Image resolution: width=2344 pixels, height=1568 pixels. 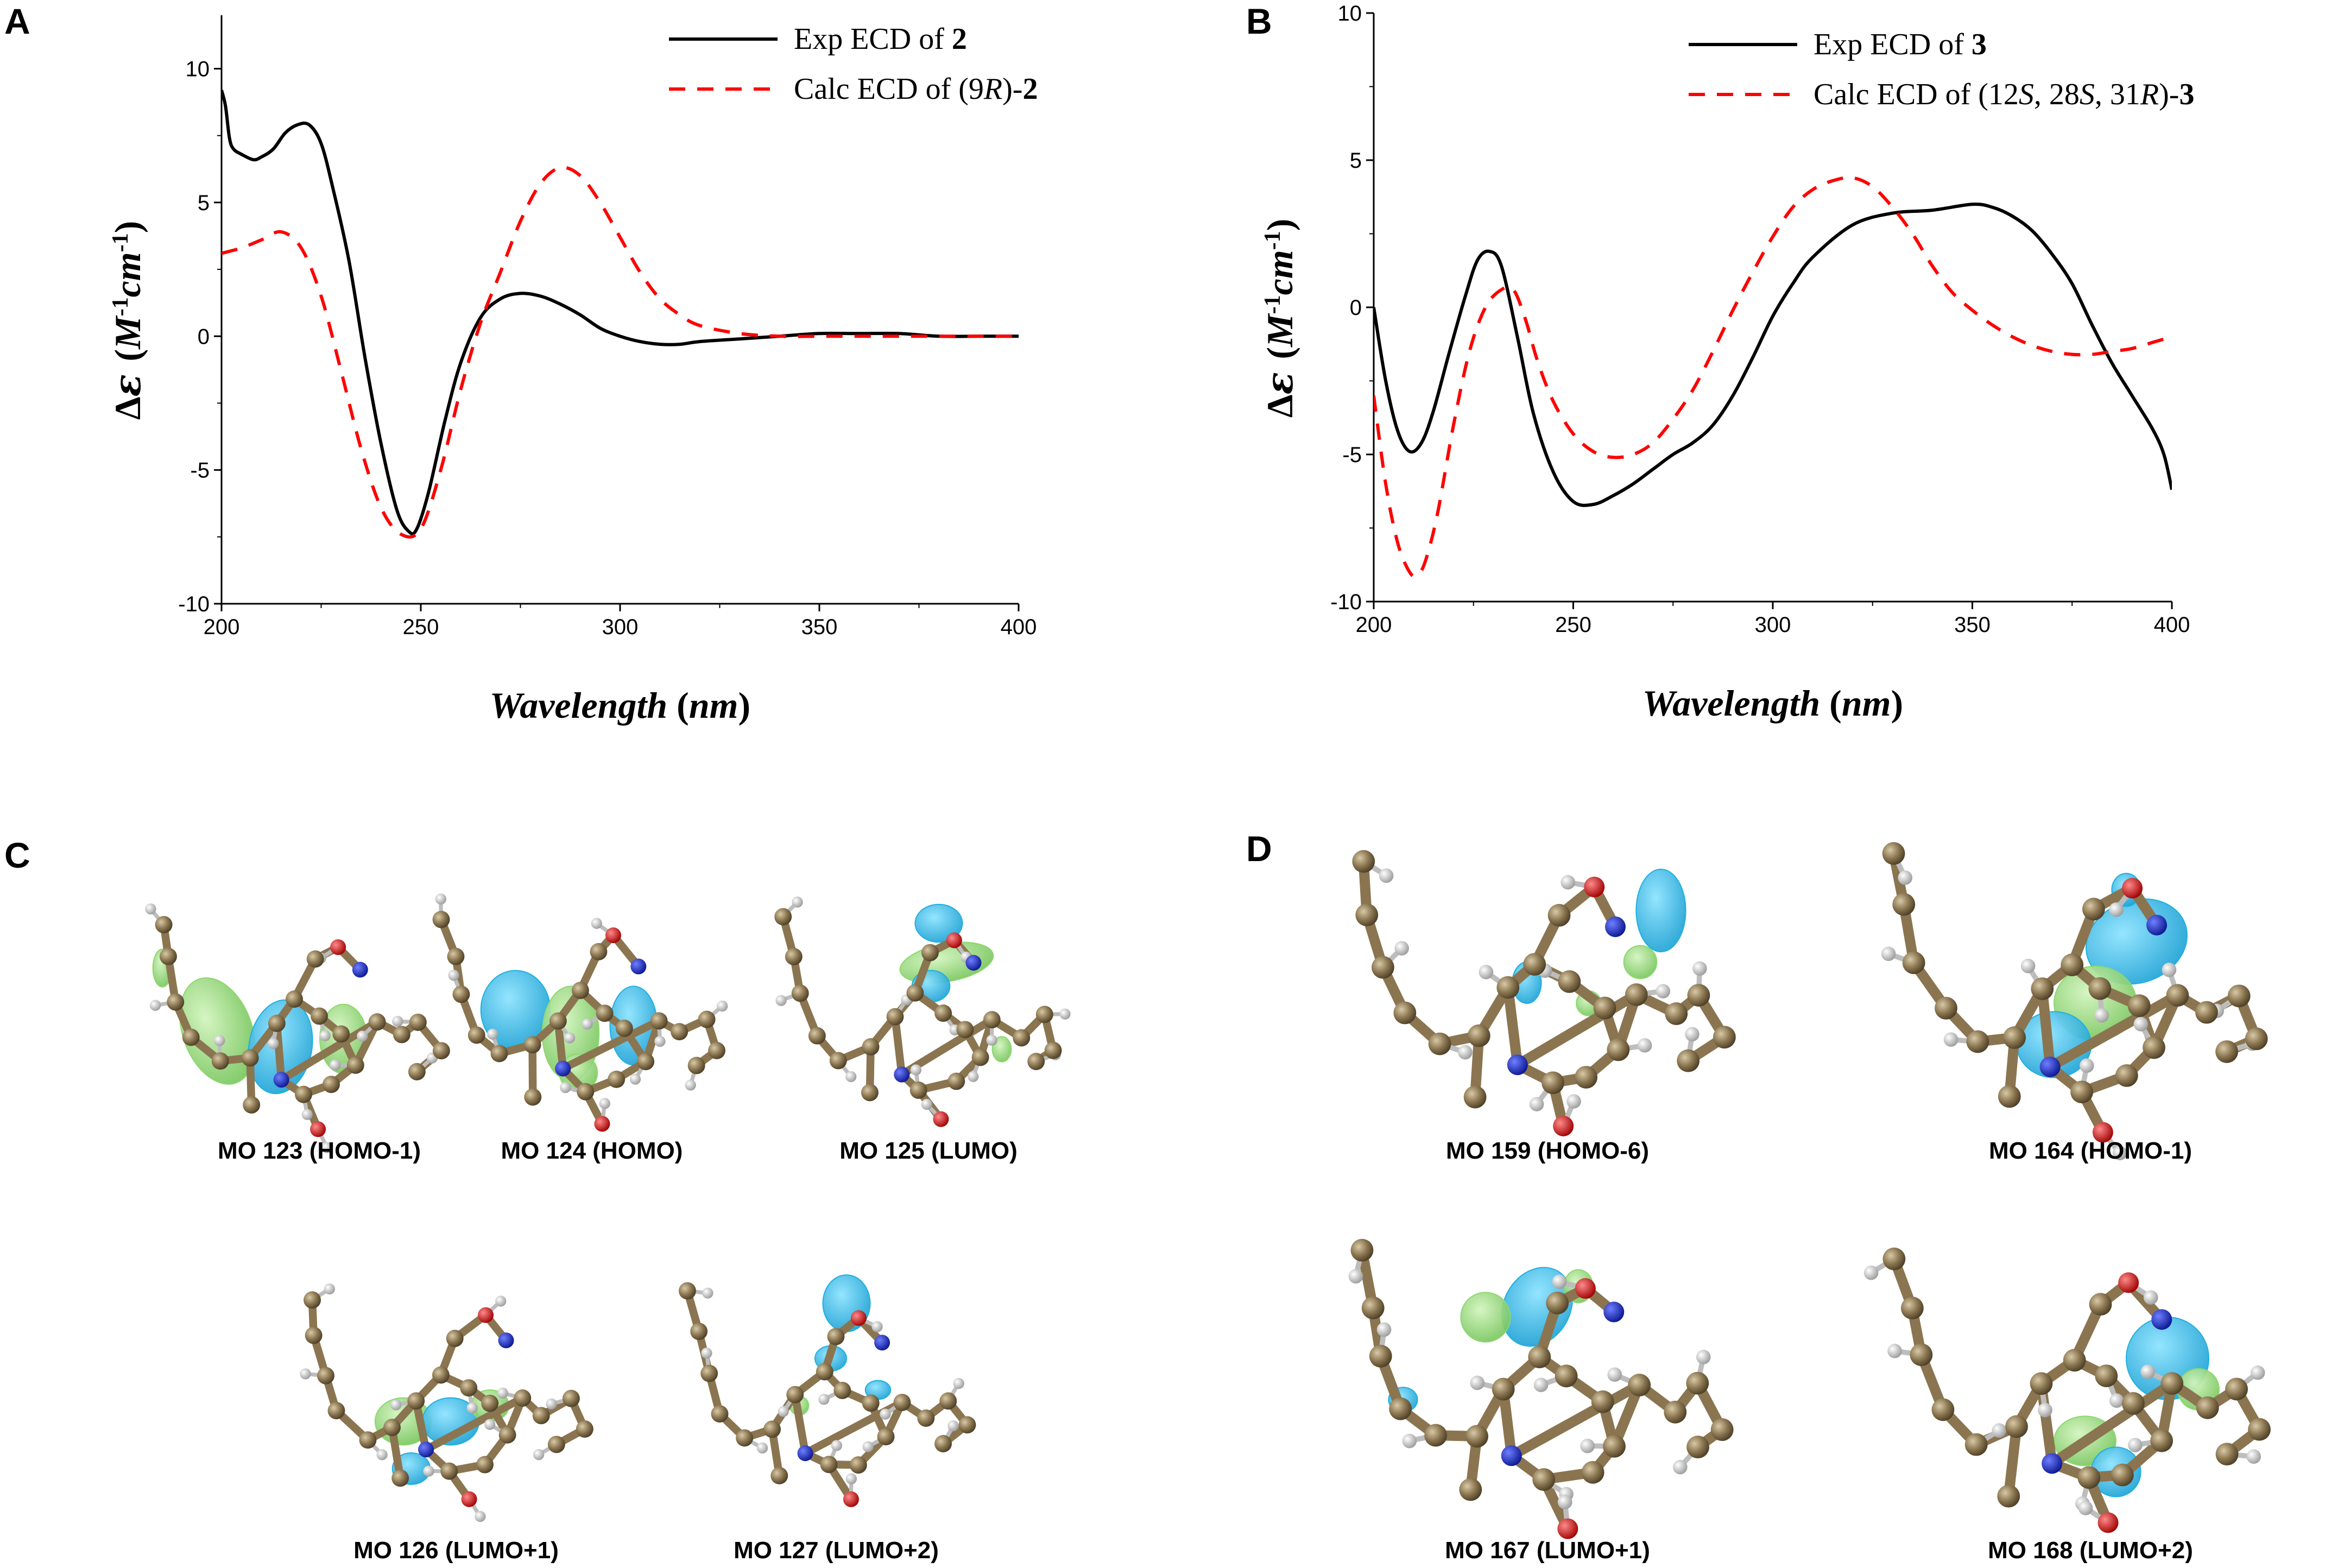 What do you see at coordinates (17, 855) in the screenshot?
I see `panel-label-c: C` at bounding box center [17, 855].